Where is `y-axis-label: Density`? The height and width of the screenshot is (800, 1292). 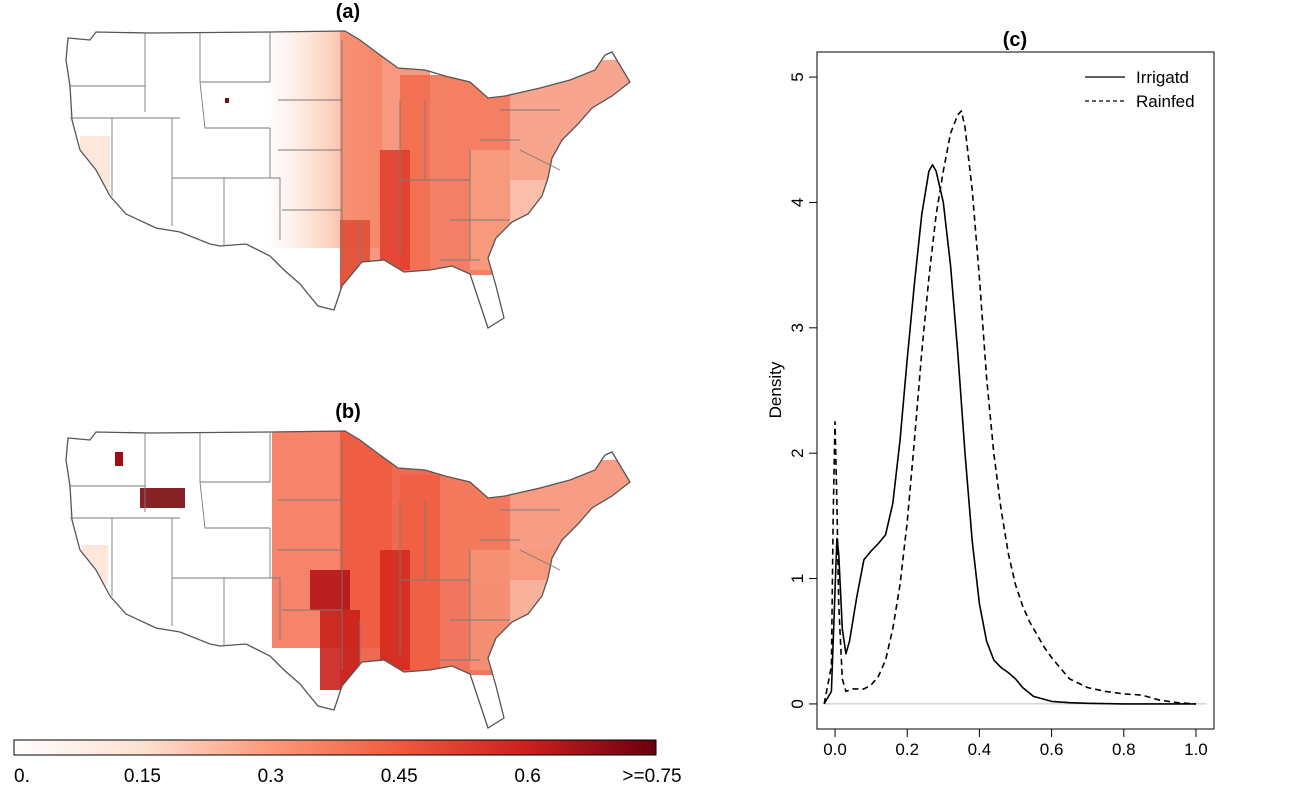
y-axis-label: Density is located at coordinates (775, 389).